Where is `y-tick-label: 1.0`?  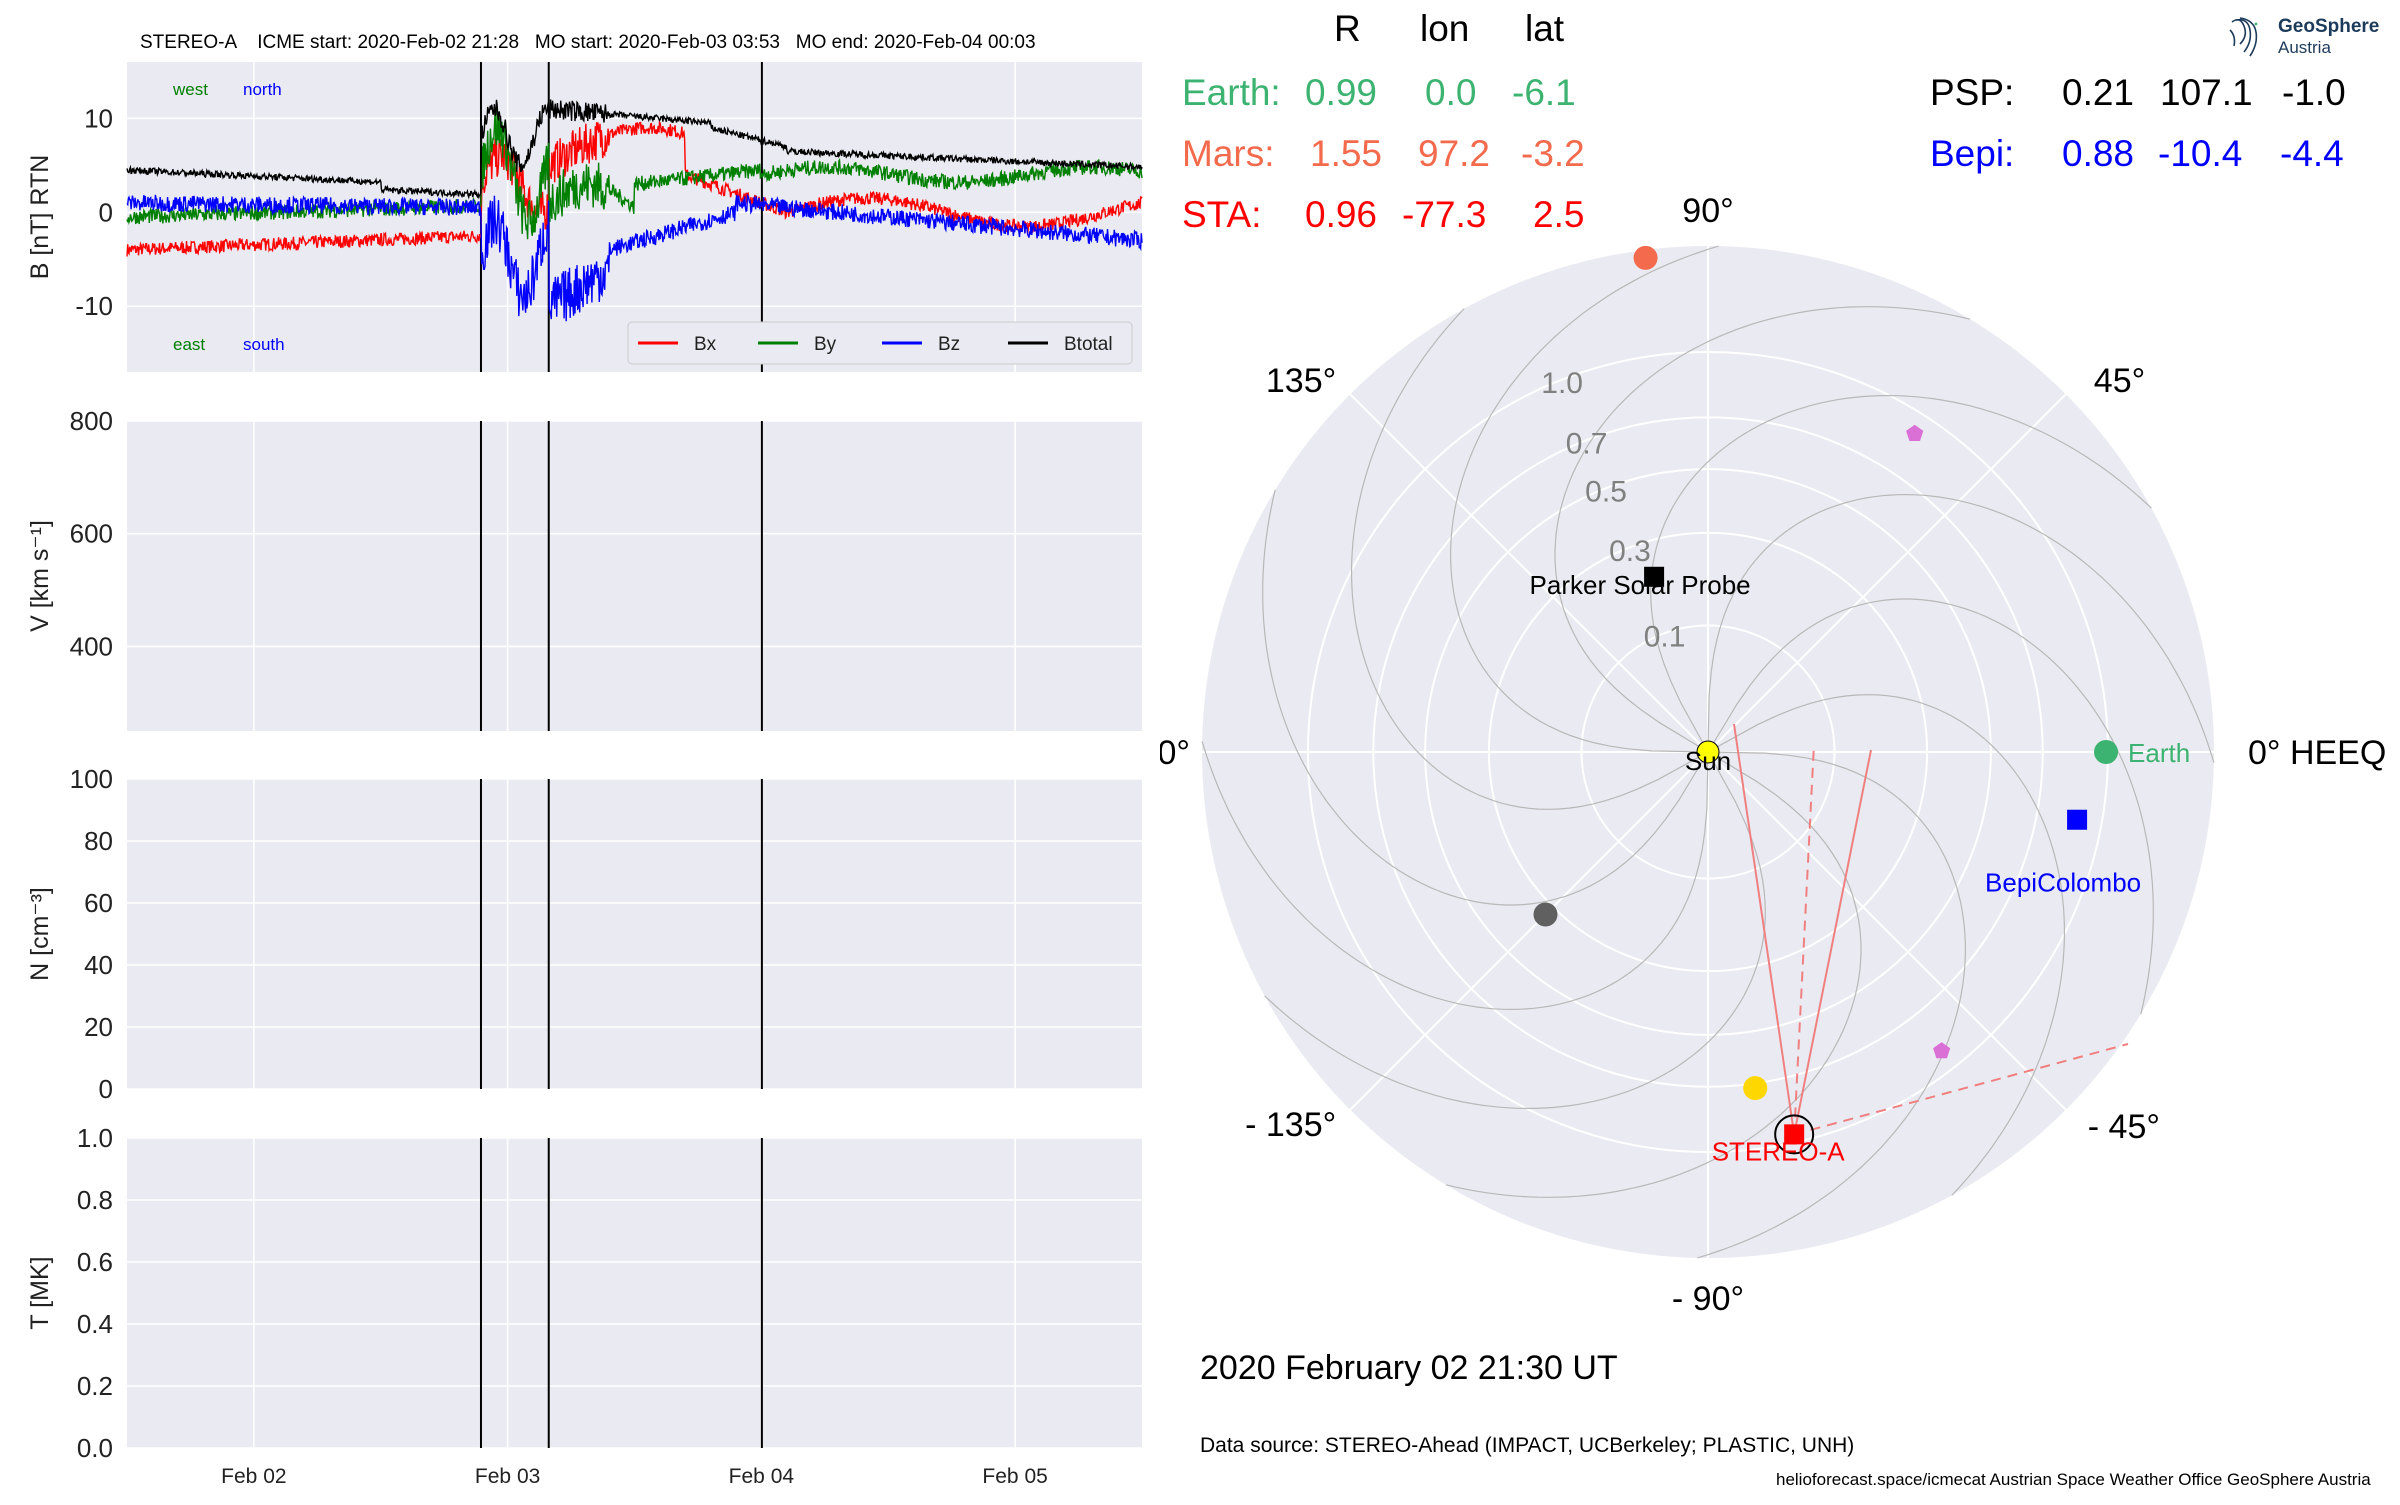 y-tick-label: 1.0 is located at coordinates (95, 1138).